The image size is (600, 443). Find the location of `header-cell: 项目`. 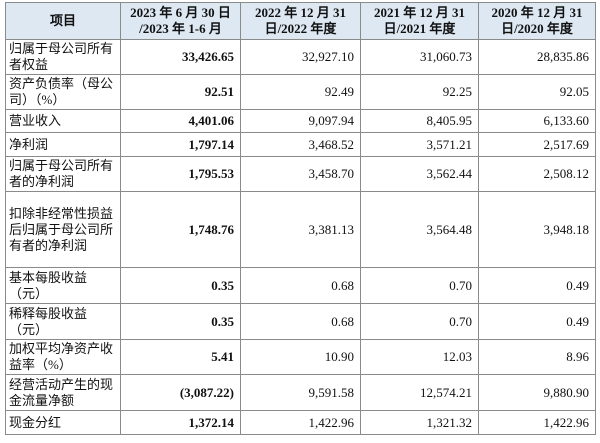

header-cell: 项目 is located at coordinates (63, 21).